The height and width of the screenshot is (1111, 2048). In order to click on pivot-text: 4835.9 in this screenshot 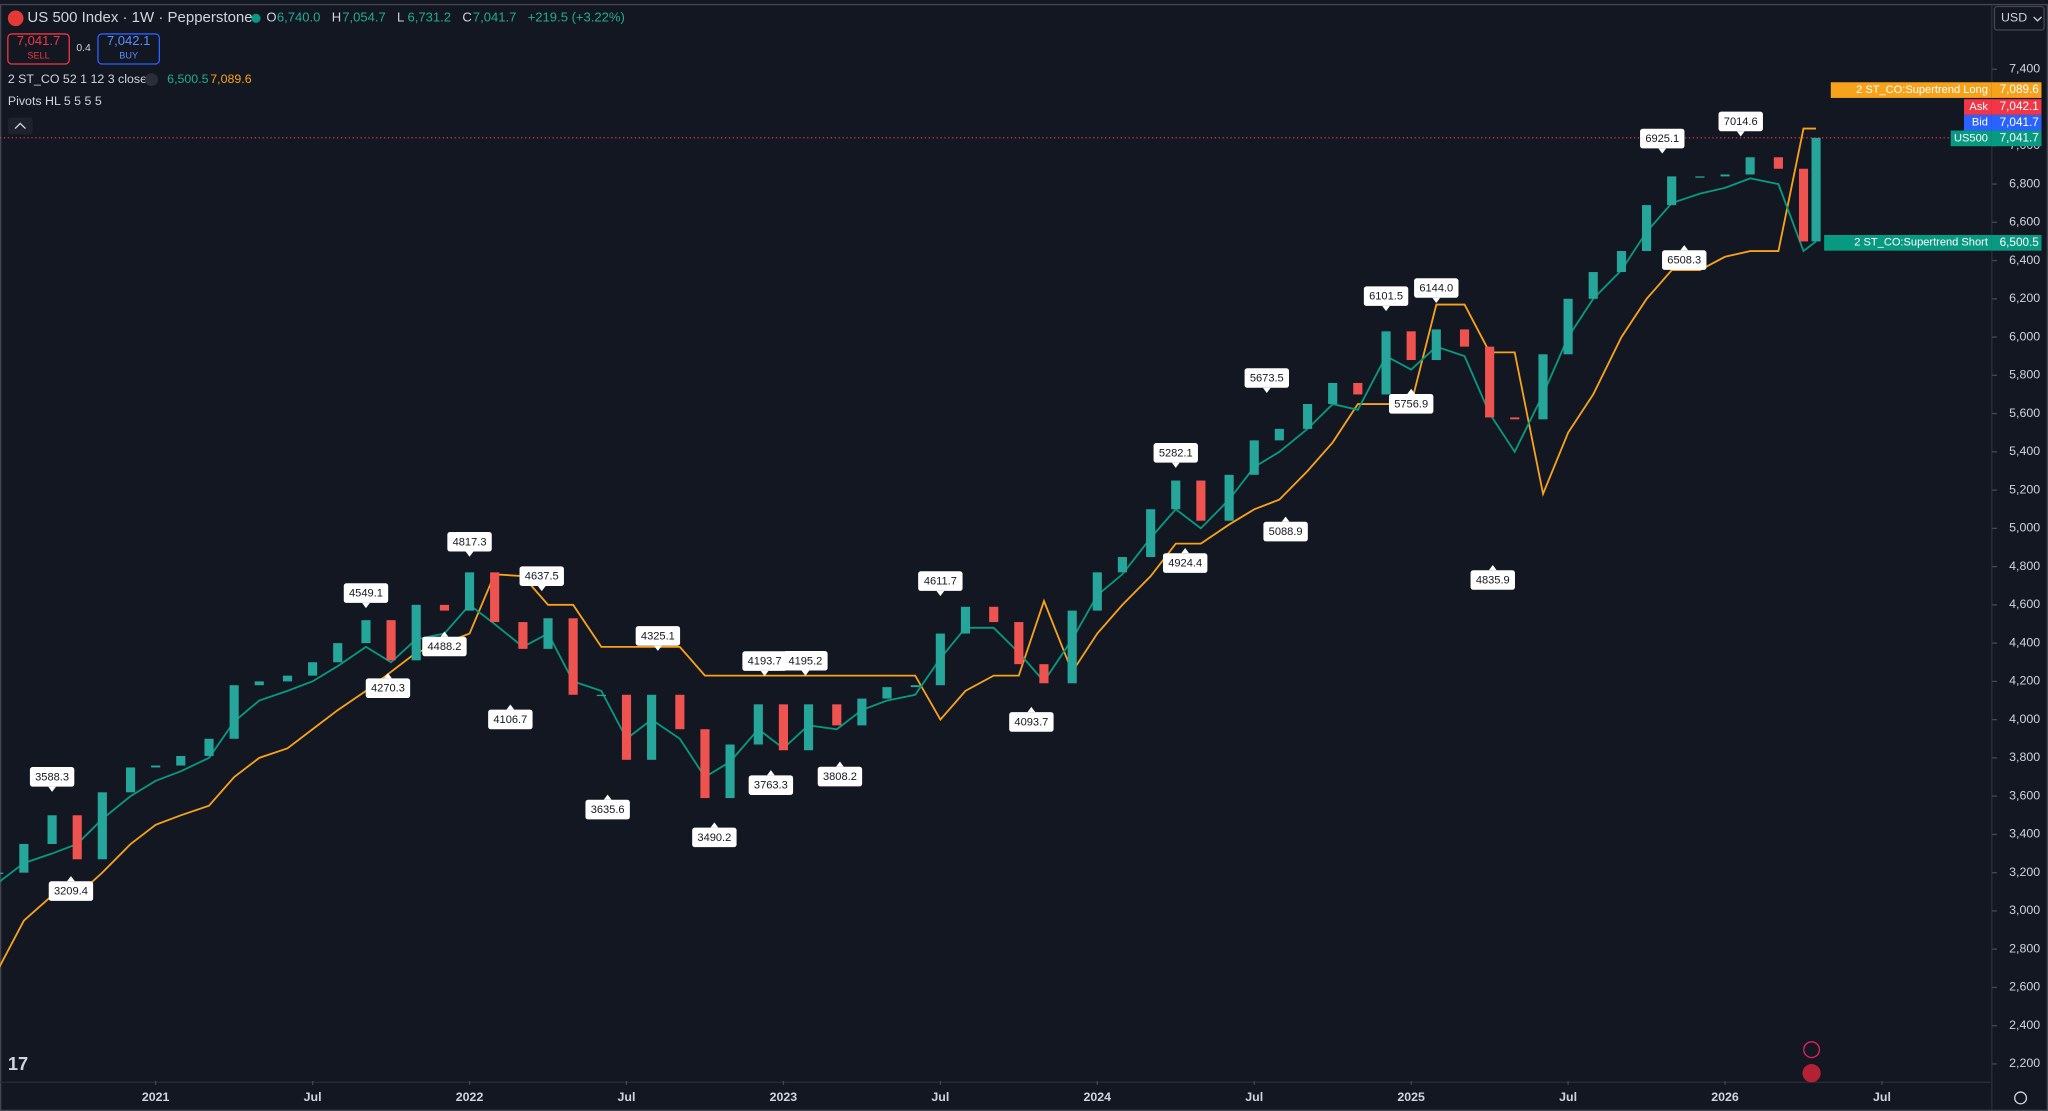, I will do `click(1493, 581)`.